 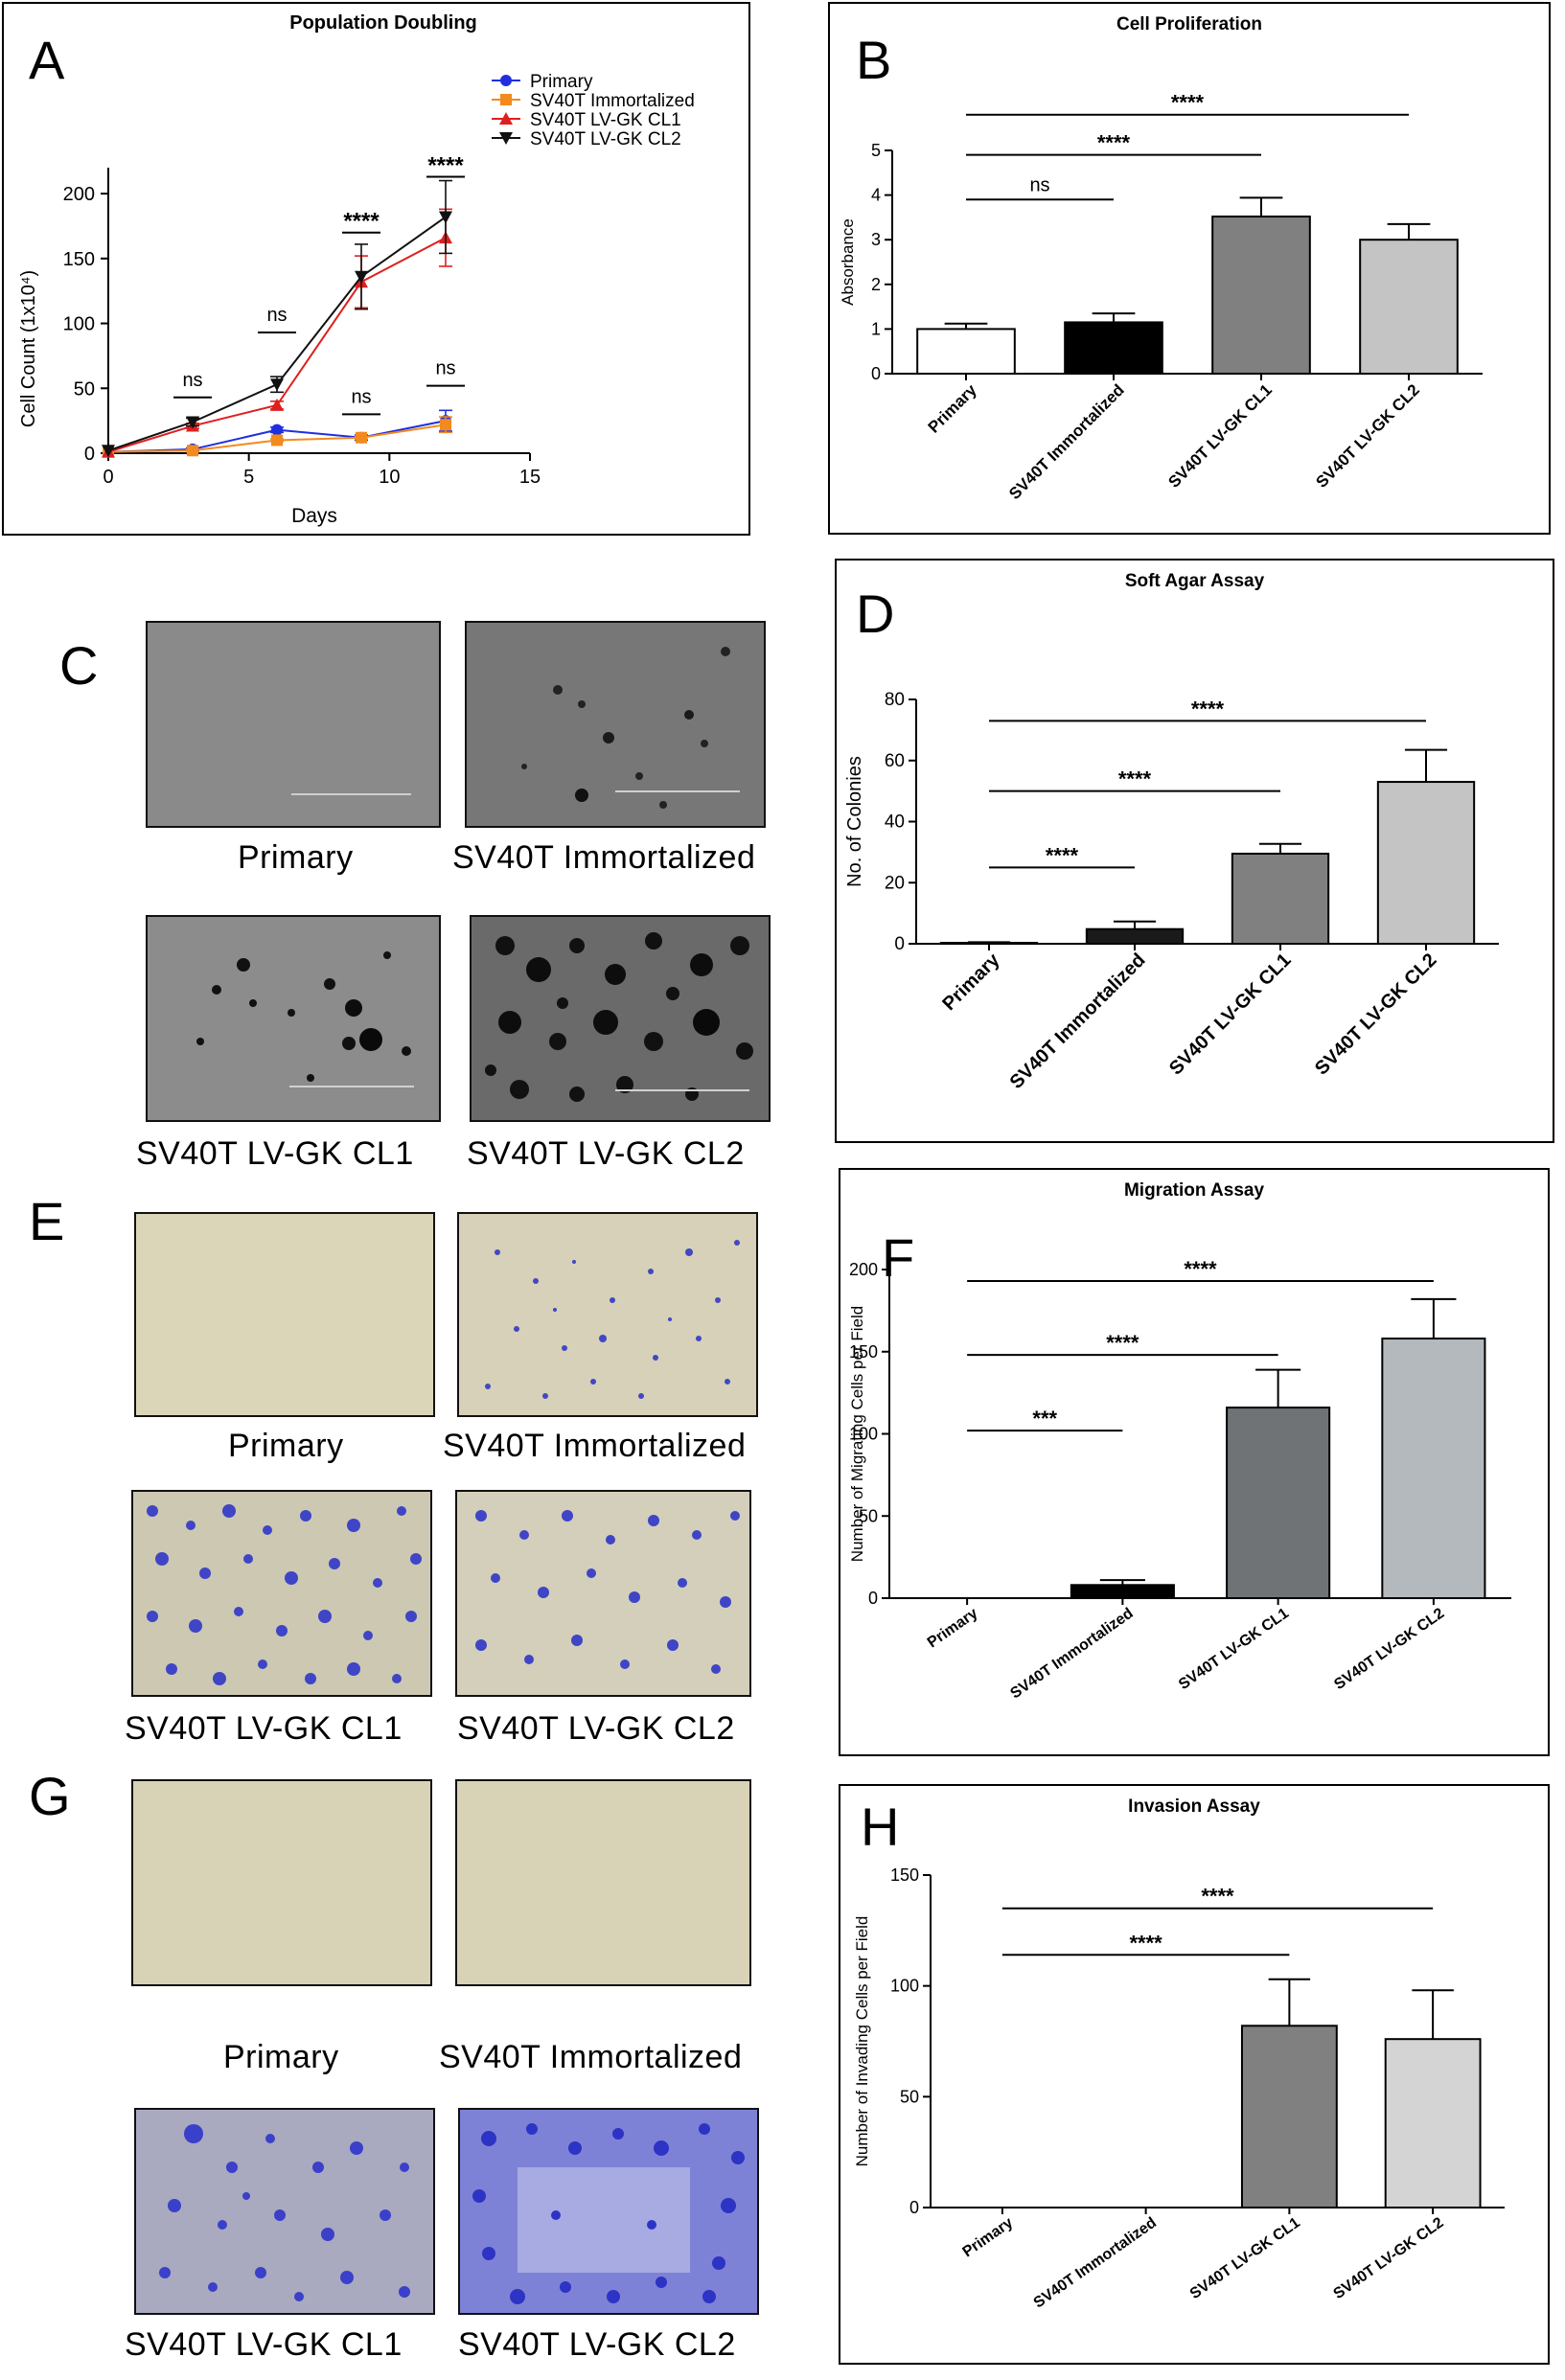 I want to click on chart-b-category-label: SV40T LV-GK CL1, so click(x=1219, y=436).